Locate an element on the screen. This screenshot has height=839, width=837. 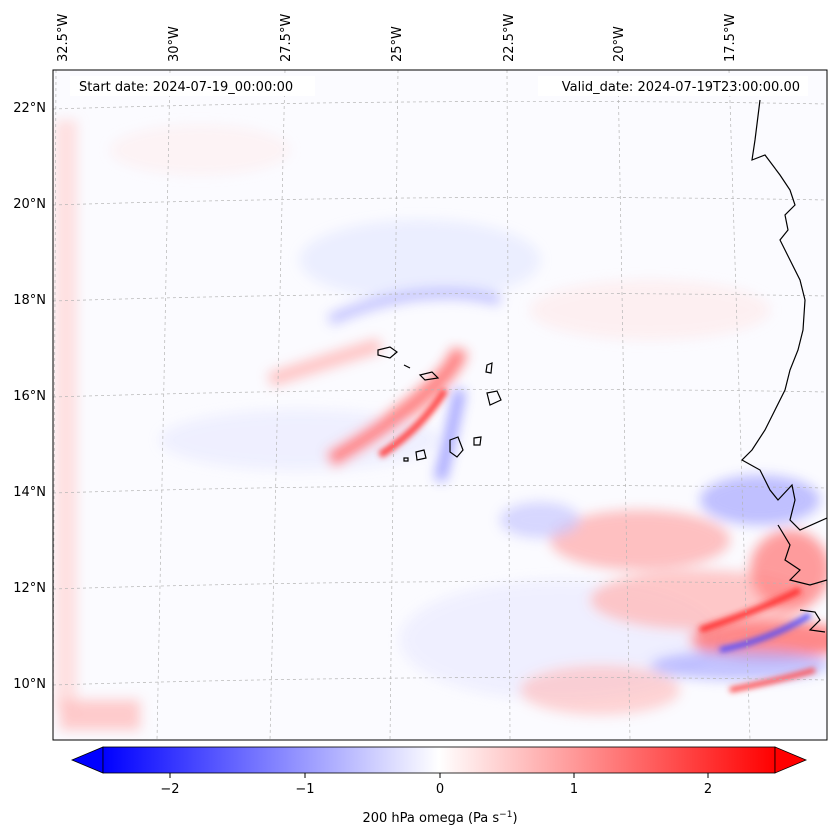
valid-date-label: Valid_date: 2024-07-19T23:00:00.00 is located at coordinates (681, 87).